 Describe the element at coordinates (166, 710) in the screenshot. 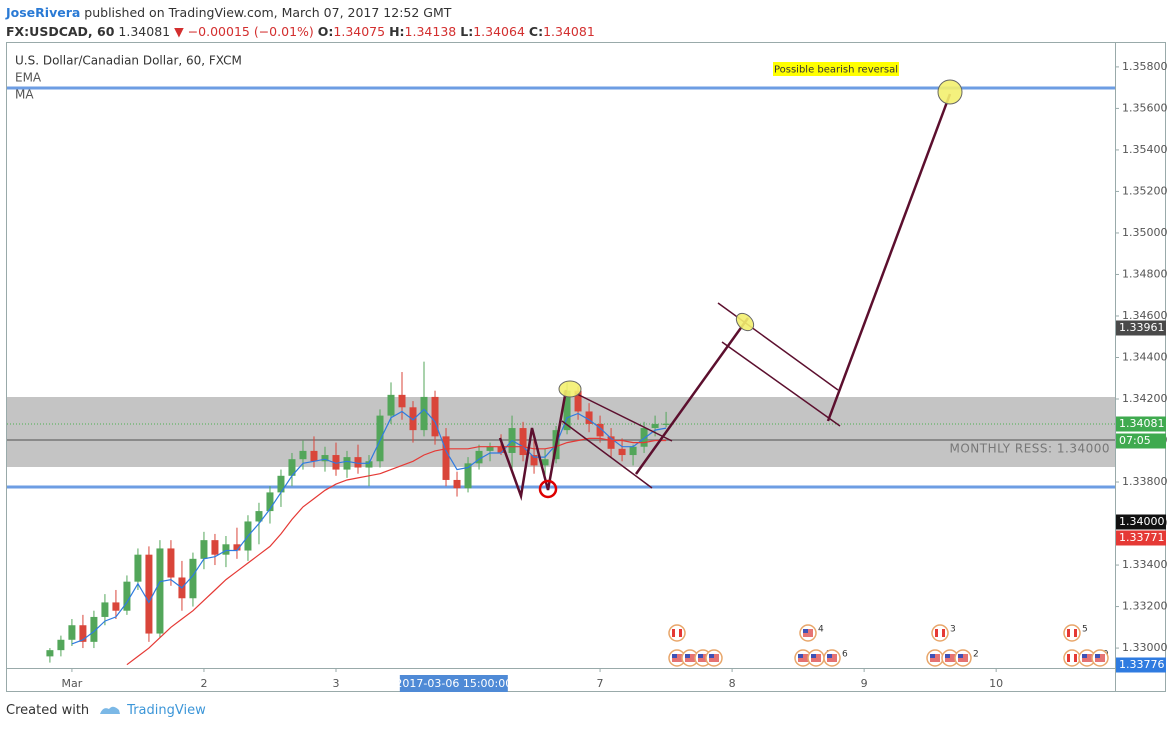

I see `brand: TradingView` at that location.